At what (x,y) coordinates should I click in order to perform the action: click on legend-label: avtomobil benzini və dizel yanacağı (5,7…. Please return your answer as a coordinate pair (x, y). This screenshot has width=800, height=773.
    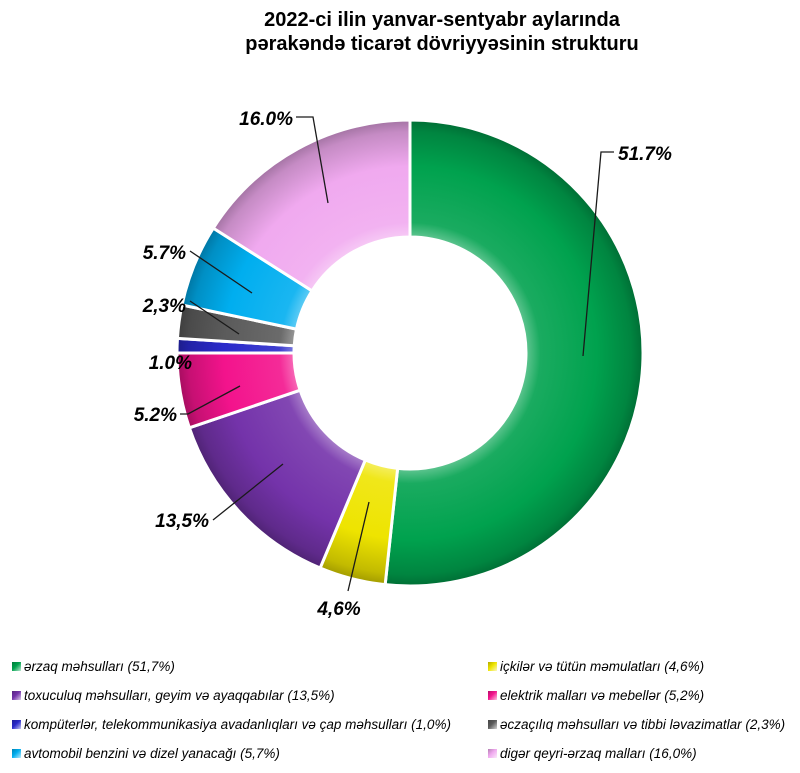
    Looking at the image, I should click on (152, 753).